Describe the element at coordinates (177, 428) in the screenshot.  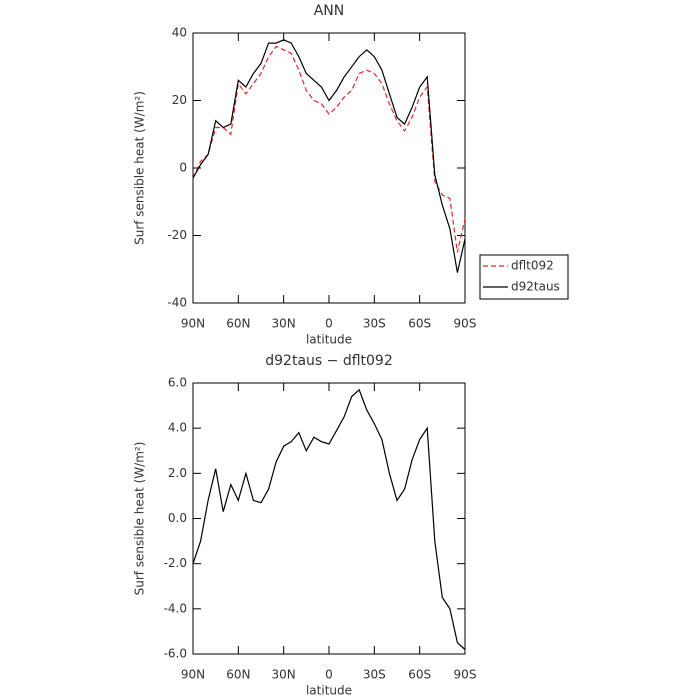
I see `y-tick-label: 4.0` at that location.